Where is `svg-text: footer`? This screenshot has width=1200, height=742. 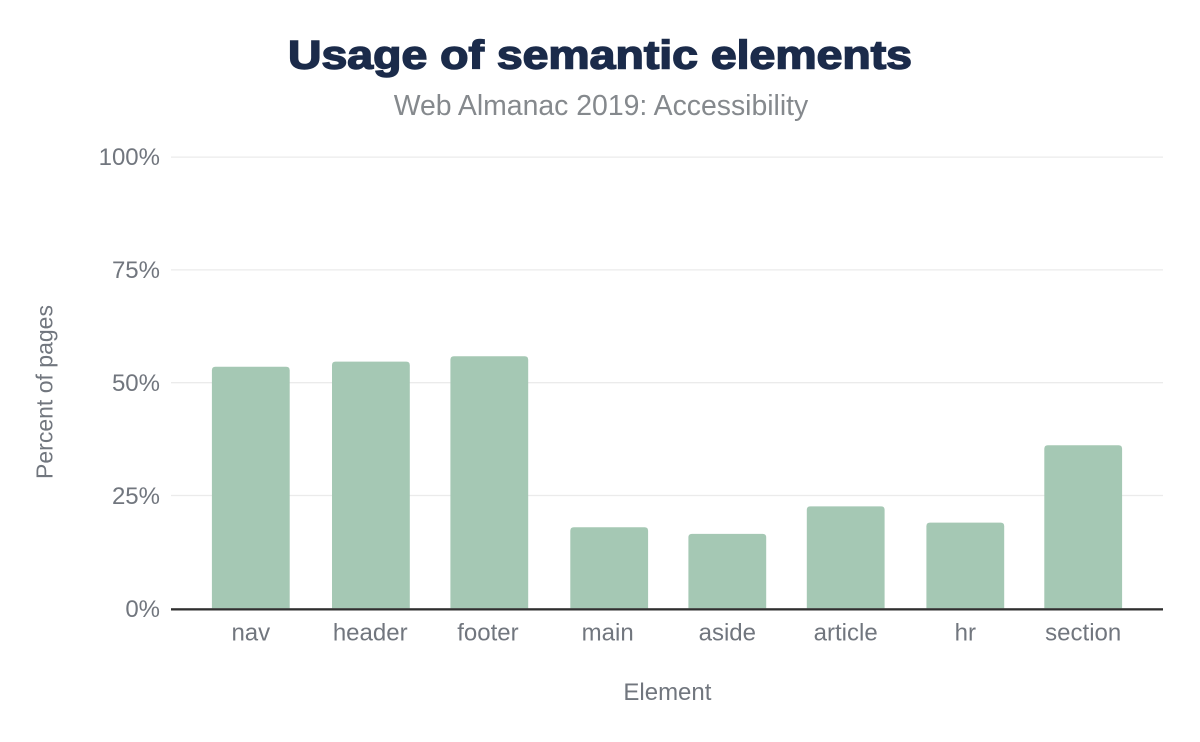 svg-text: footer is located at coordinates (487, 633).